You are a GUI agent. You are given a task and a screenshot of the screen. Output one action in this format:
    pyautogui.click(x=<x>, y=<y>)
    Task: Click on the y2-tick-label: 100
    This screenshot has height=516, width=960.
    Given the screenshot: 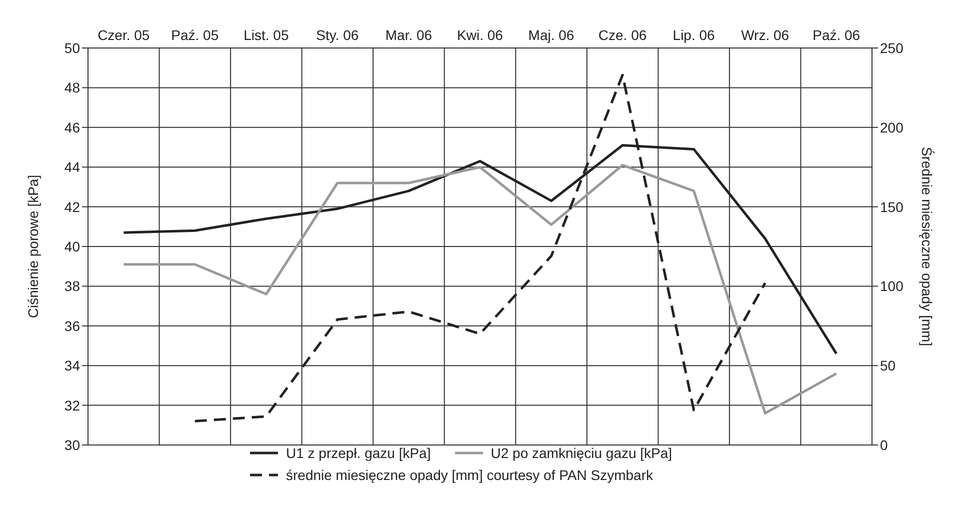 What is the action you would take?
    pyautogui.click(x=892, y=286)
    